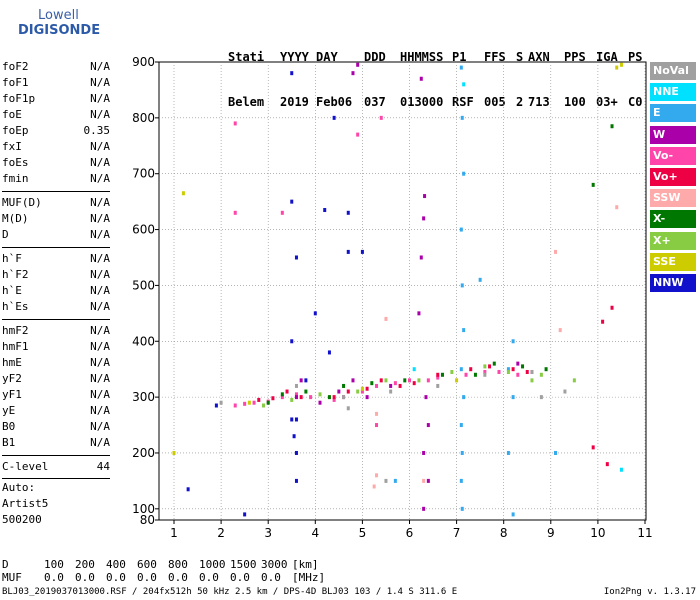  I want to click on header-label: DDD, so click(375, 57).